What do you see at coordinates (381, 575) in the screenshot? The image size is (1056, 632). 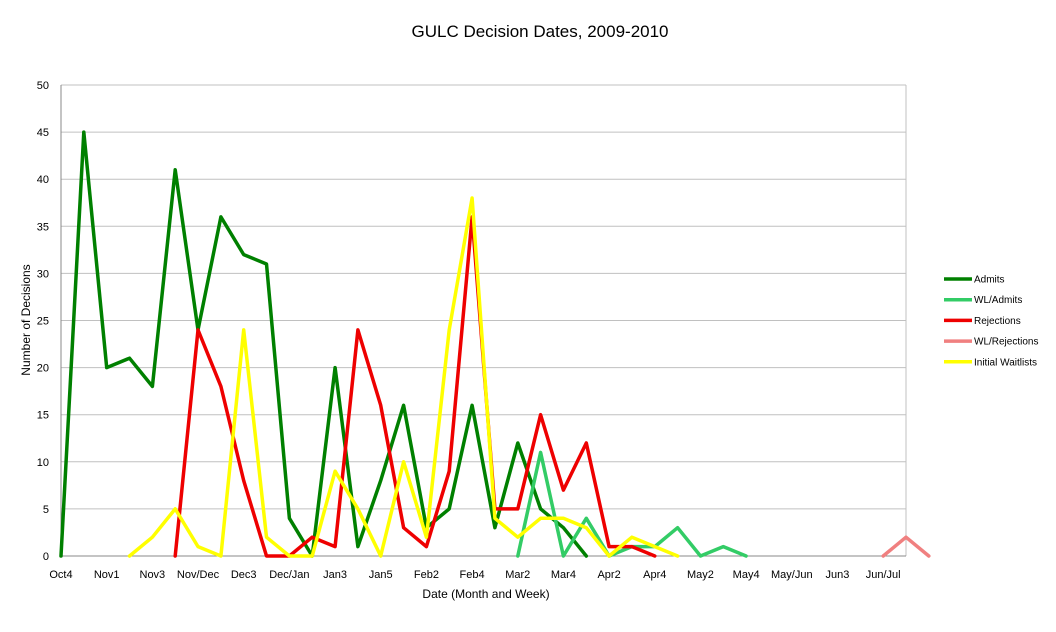 I see `x-tick-label: Jan5` at bounding box center [381, 575].